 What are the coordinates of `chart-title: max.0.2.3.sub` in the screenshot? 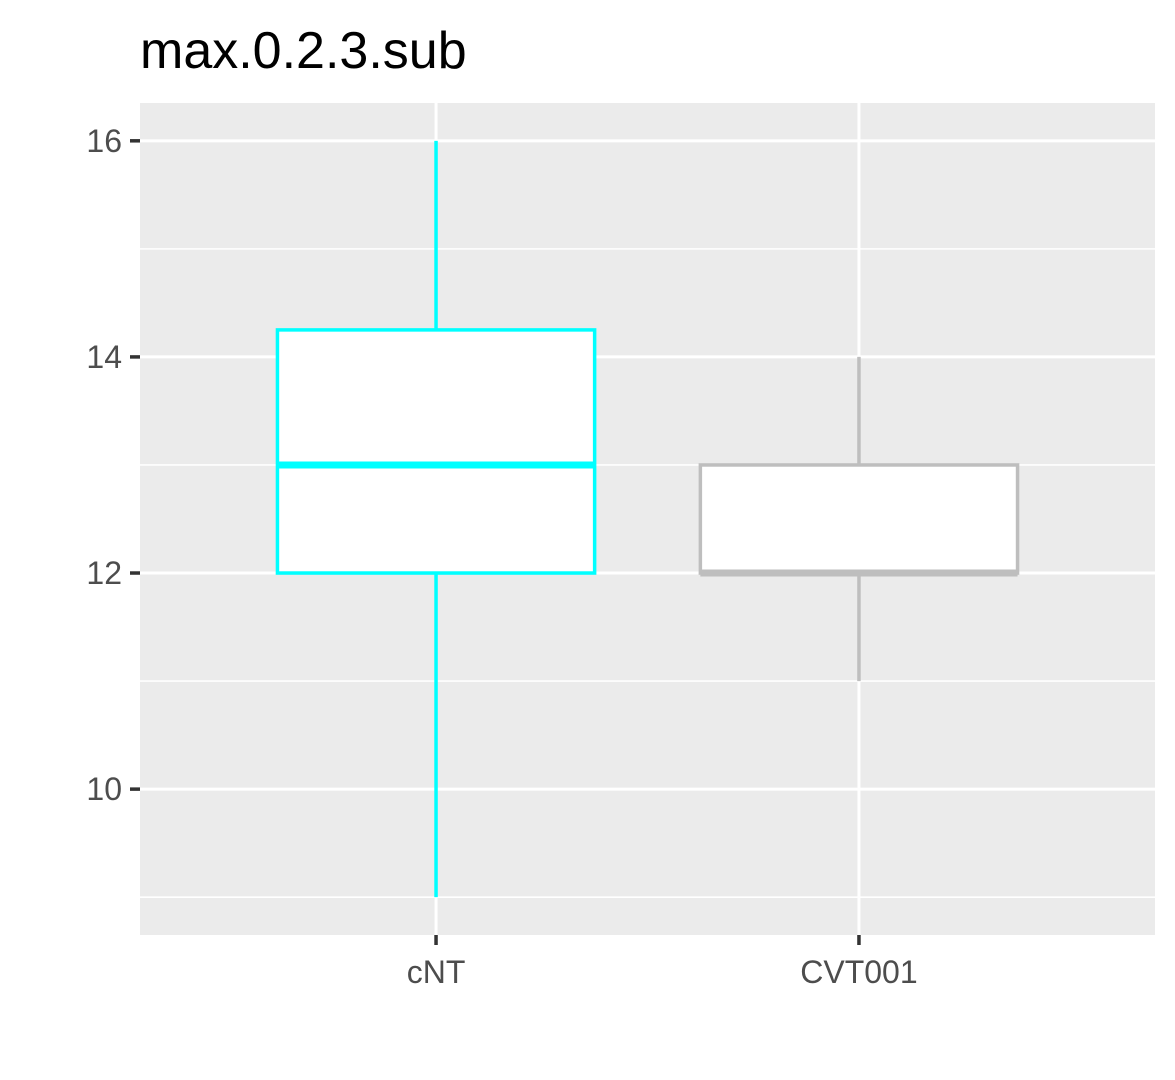 It's located at (303, 51).